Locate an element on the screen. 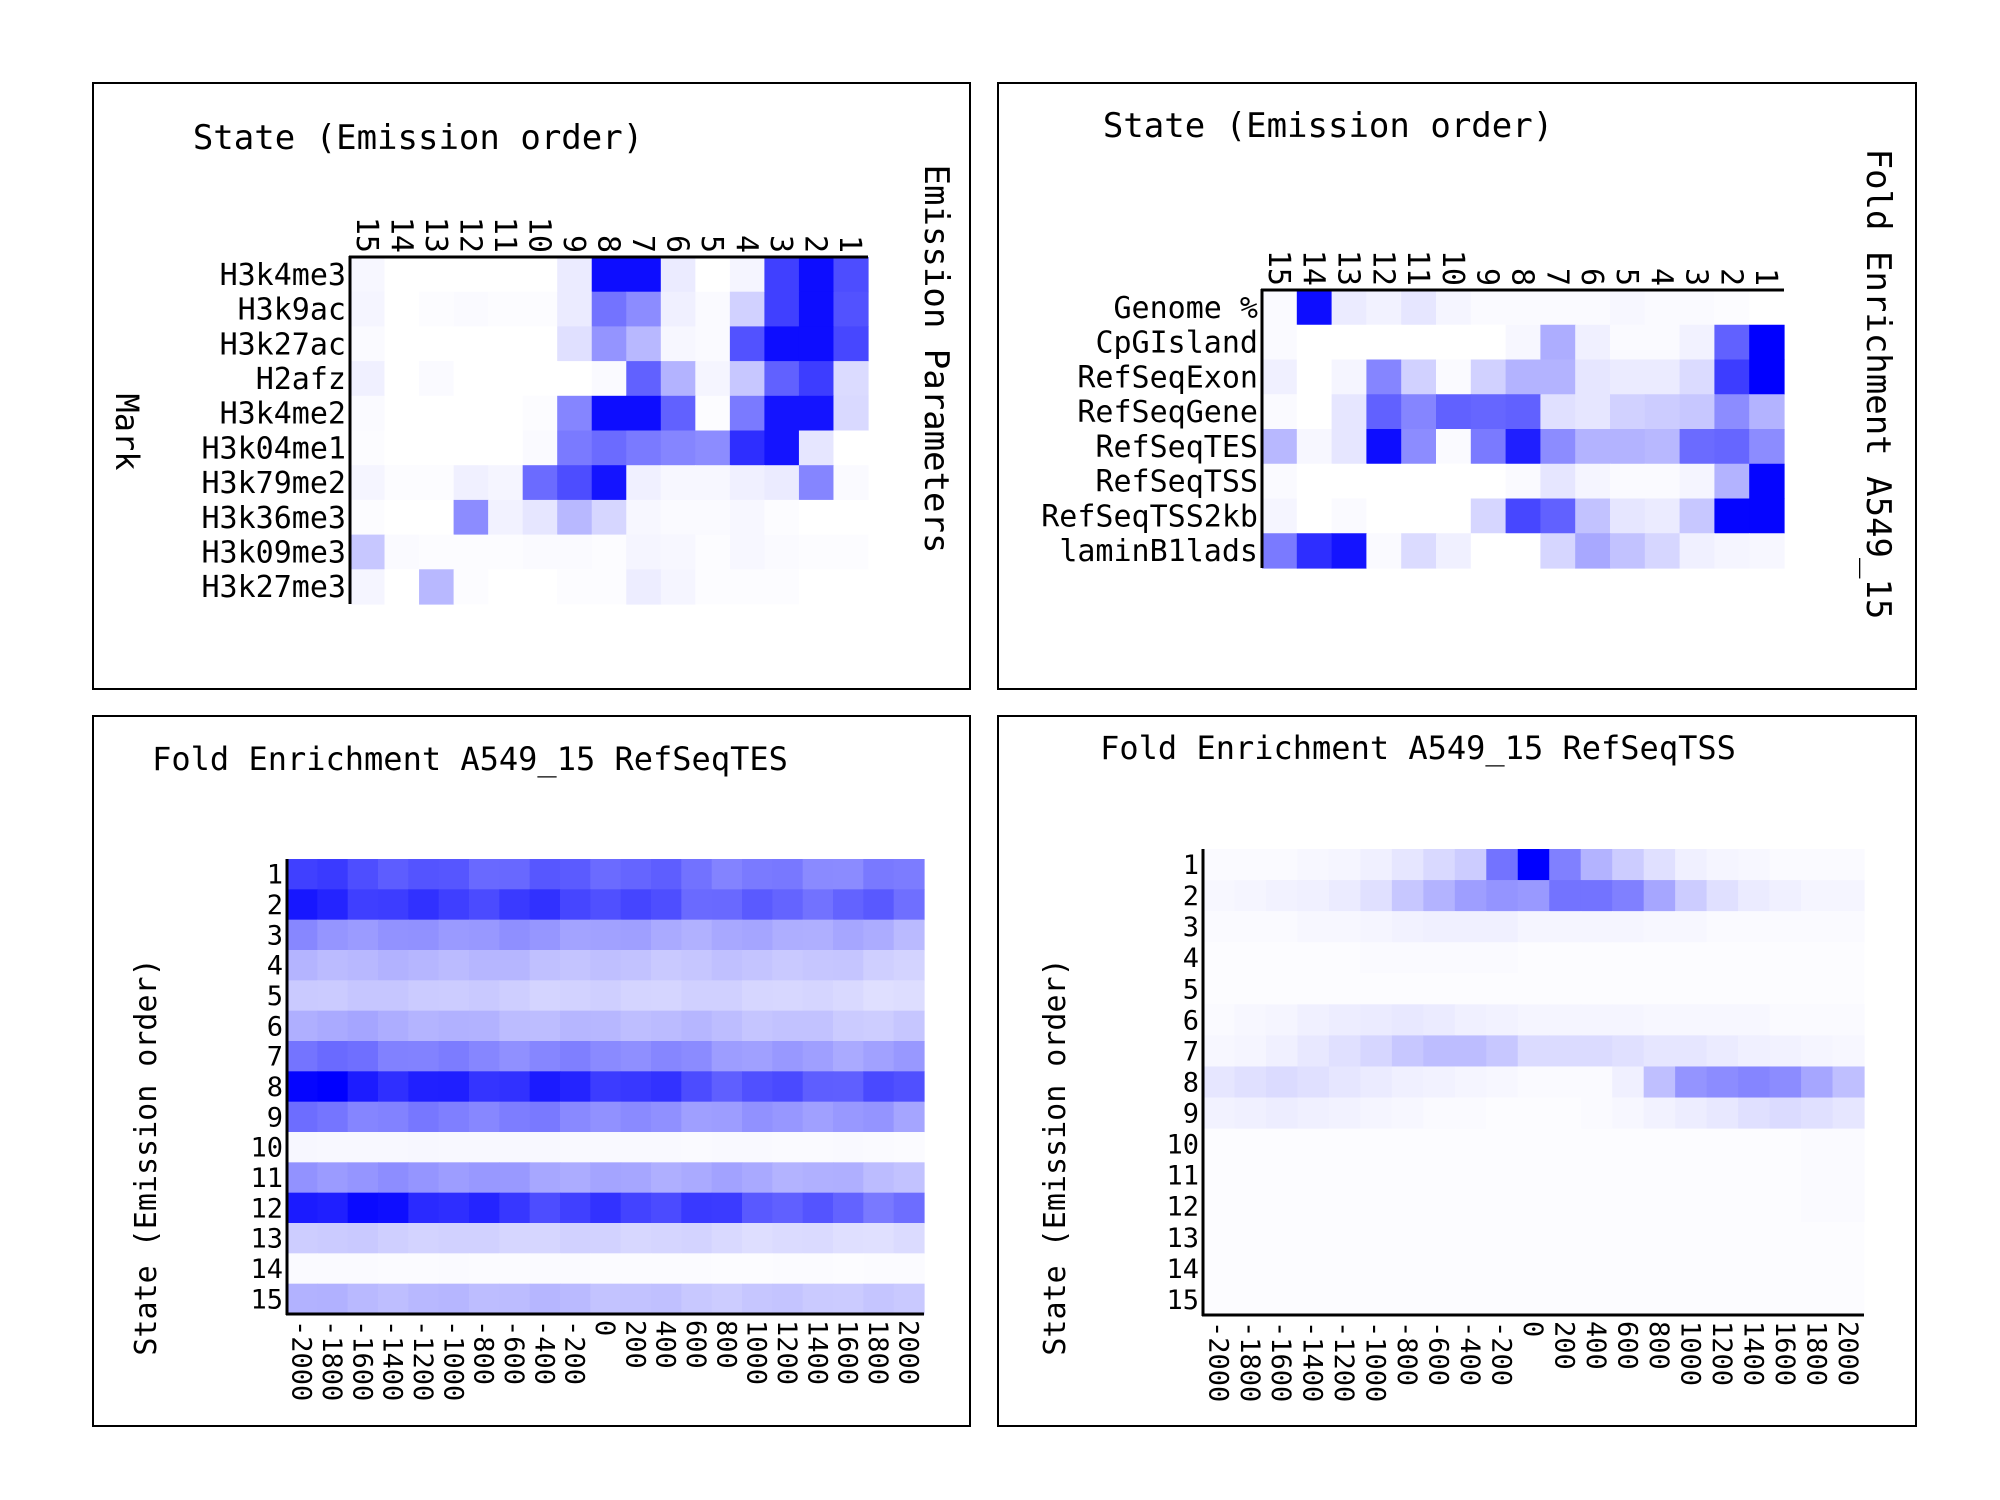 Image resolution: width=2000 pixels, height=1500 pixels. column-label: 2 is located at coordinates (1730, 277).